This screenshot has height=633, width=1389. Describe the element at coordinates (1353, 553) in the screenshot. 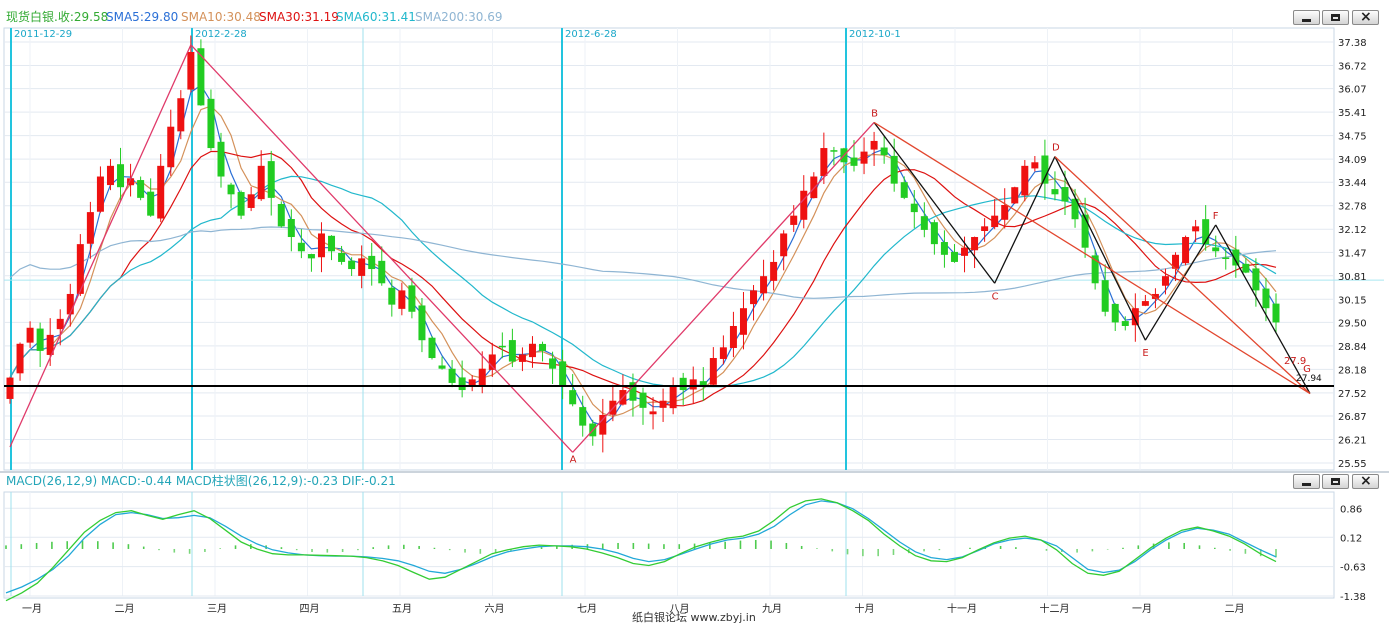

I see `macd-axis: 0.86 0.12 -0.63 -1.38` at that location.